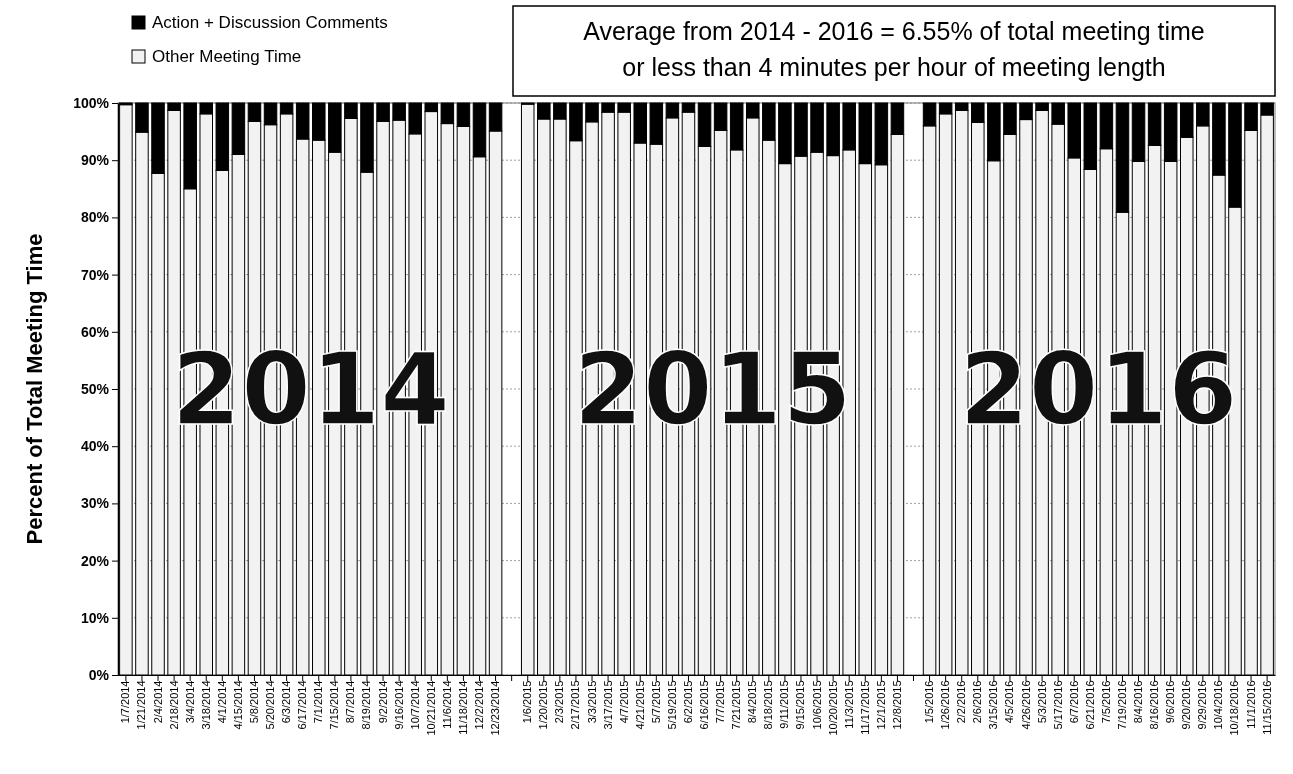 This screenshot has height=774, width=1293. I want to click on x-tick-label: 4/15/2014, so click(237, 705).